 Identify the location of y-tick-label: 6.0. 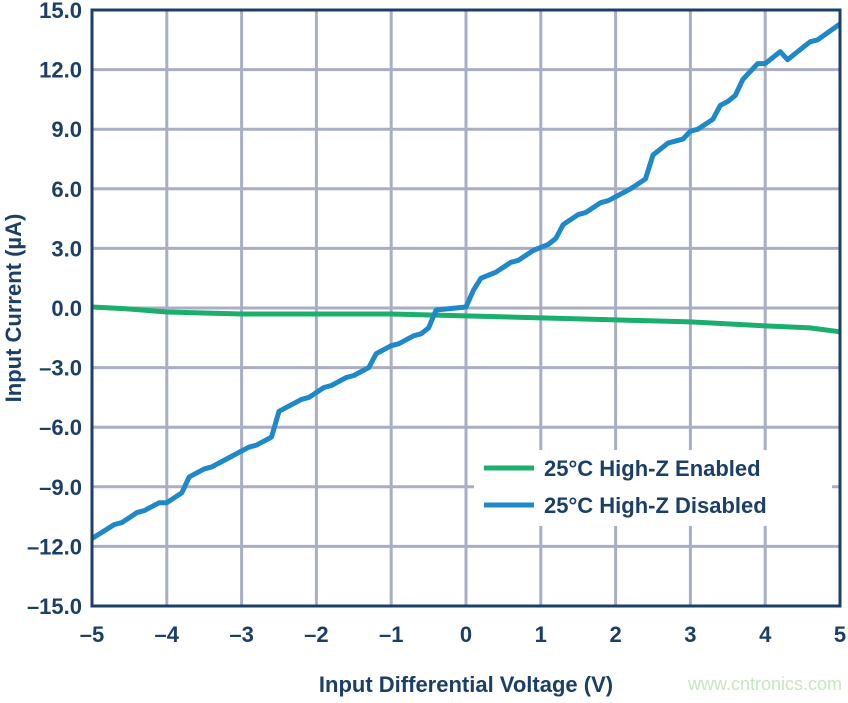
(66, 189).